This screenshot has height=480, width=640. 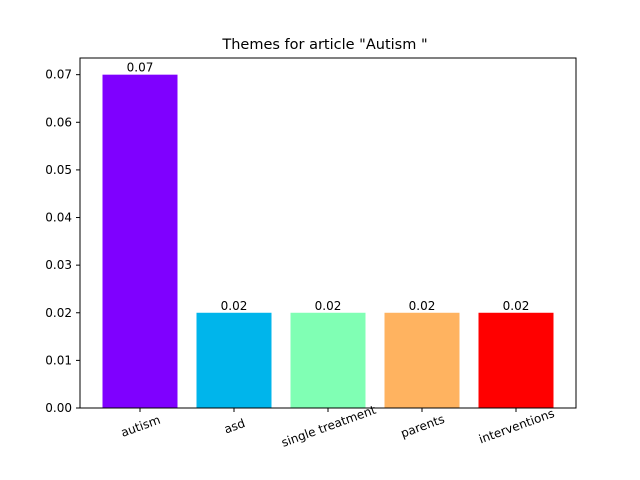 I want to click on y-axis: 0.00 0.01 0.02 0.03 0.04 0.05 0.06 0.07, so click(x=62, y=241).